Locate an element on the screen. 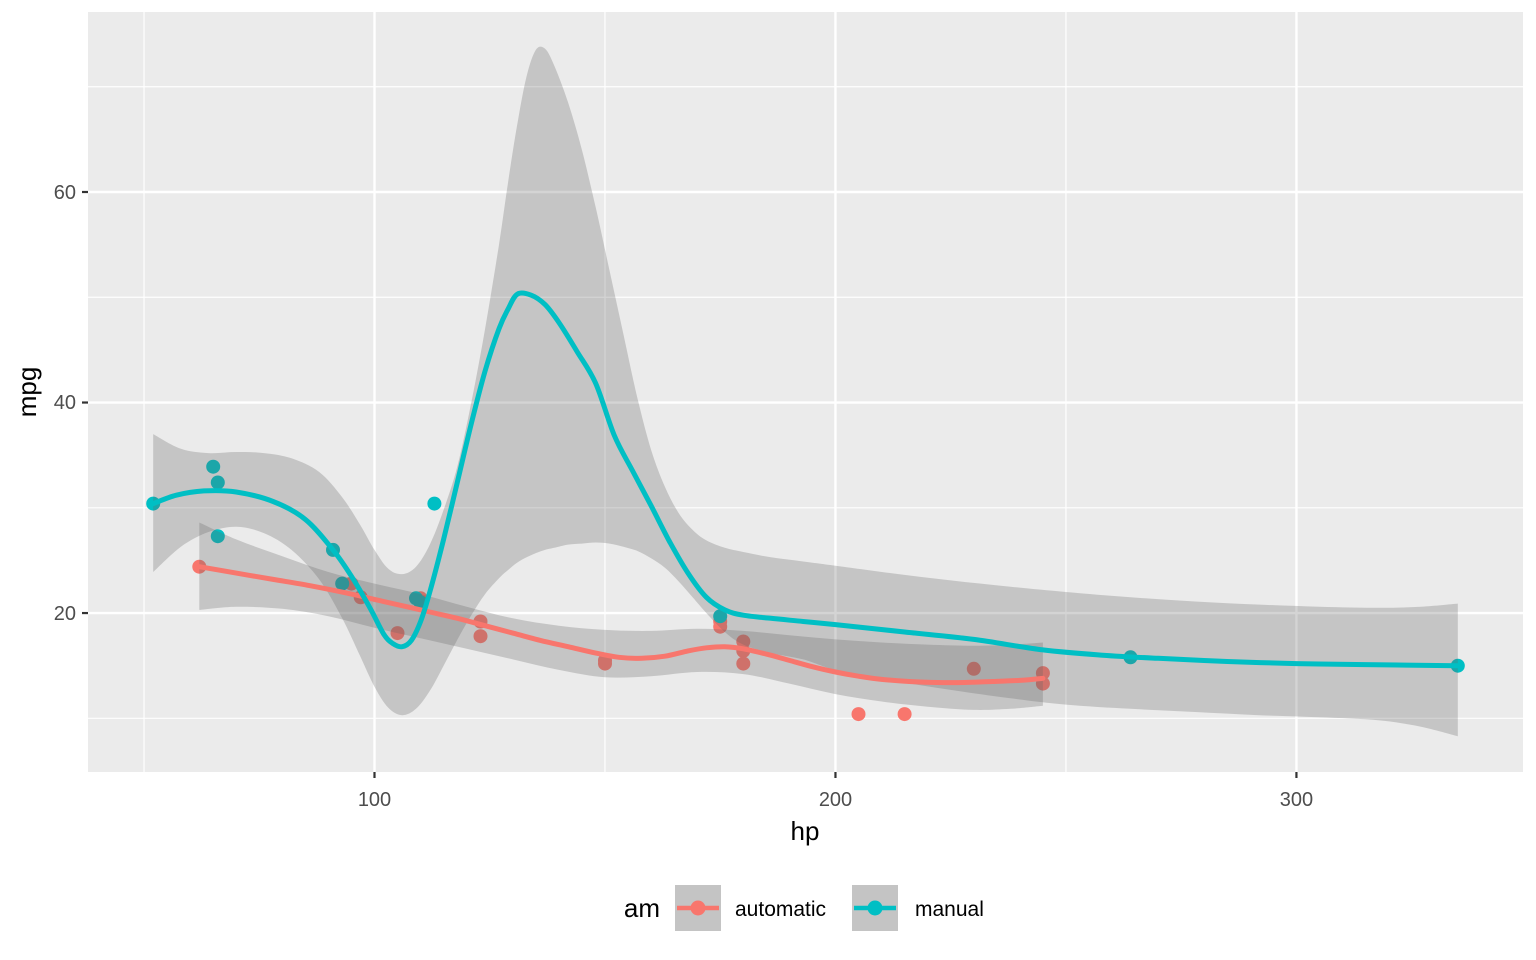  smooth-line-automatic is located at coordinates (621, 625).